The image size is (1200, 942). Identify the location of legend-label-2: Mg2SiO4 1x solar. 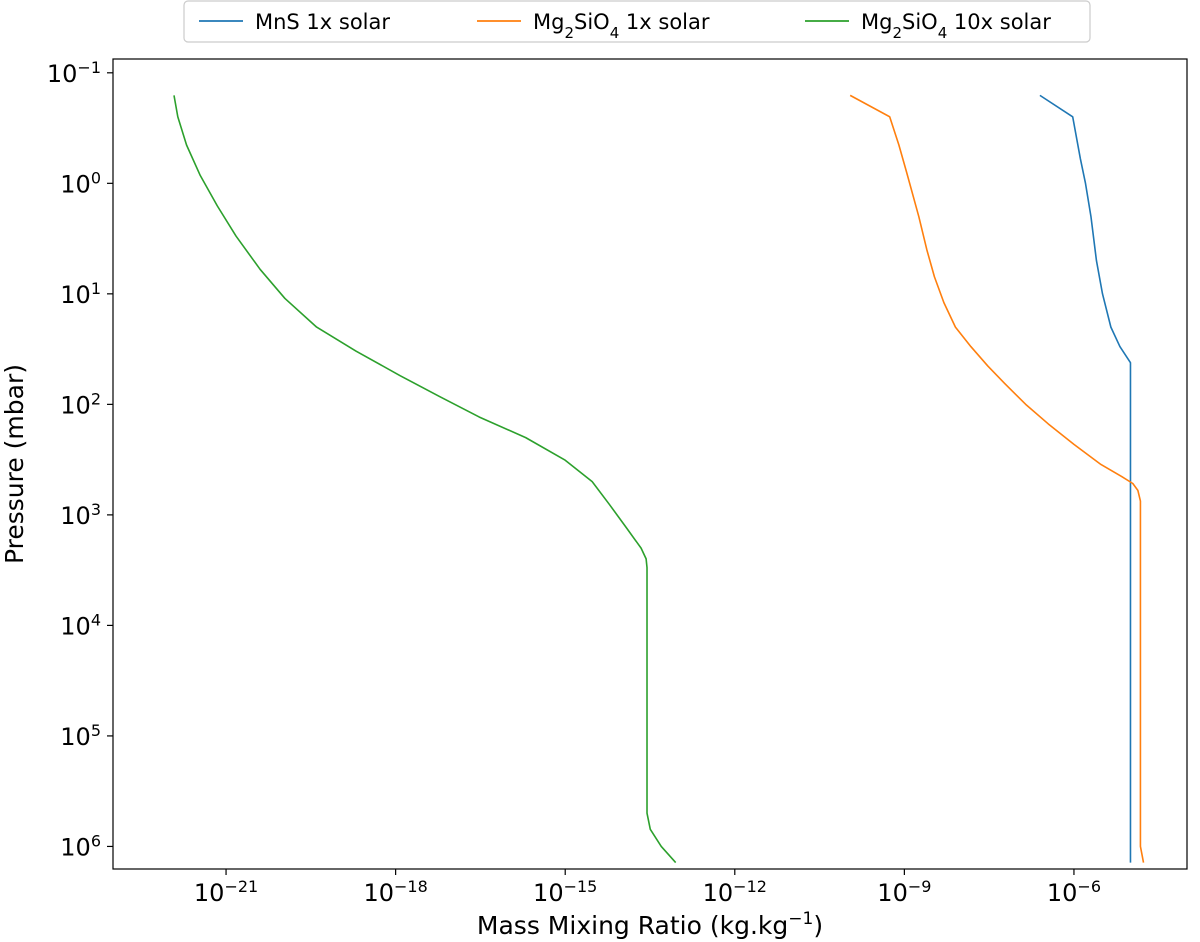
(621, 26).